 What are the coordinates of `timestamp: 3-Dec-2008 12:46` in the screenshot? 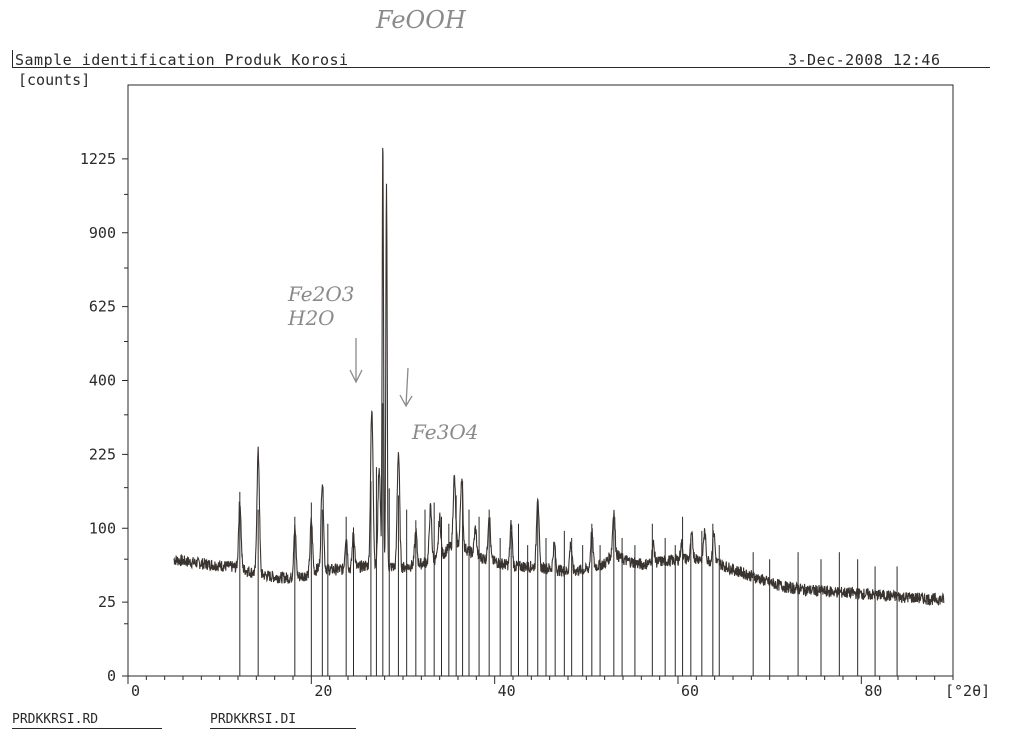 It's located at (864, 60).